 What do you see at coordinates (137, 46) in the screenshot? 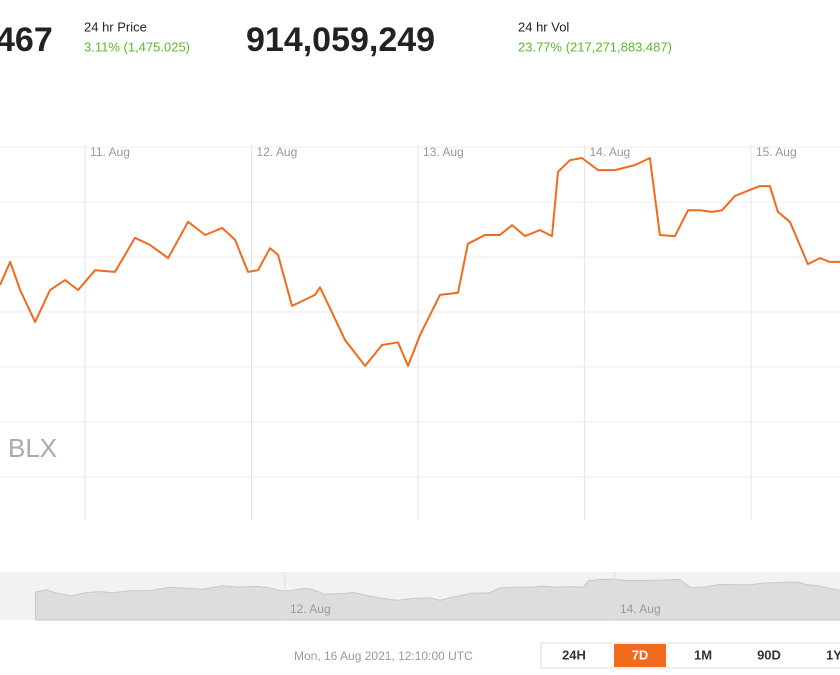
I see `price-change: 3.11% (1,475.025)` at bounding box center [137, 46].